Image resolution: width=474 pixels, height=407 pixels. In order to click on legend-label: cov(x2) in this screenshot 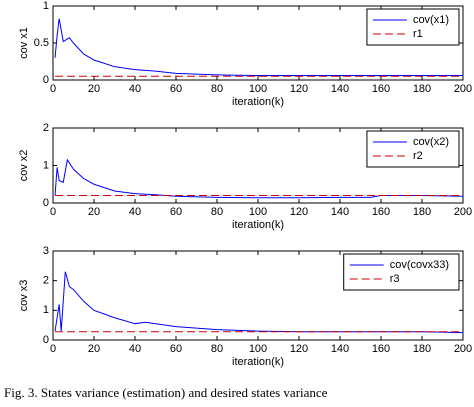, I will do `click(431, 142)`.